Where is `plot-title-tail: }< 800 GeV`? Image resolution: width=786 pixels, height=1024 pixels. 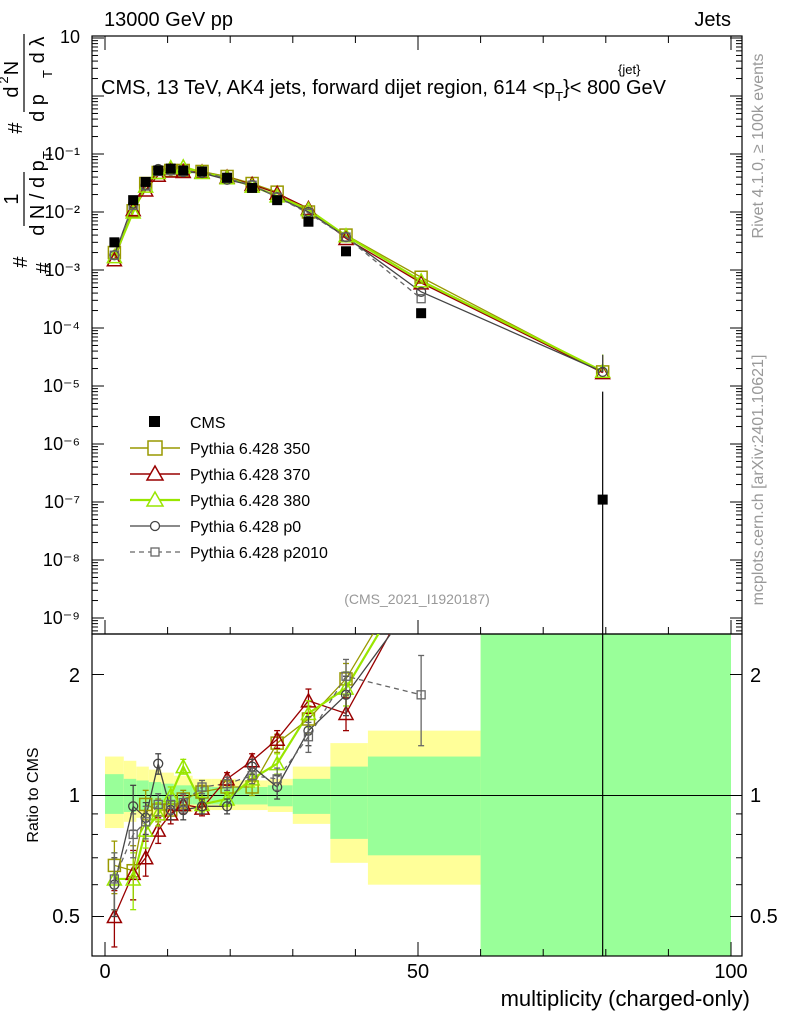
plot-title-tail: }< 800 GeV is located at coordinates (615, 88).